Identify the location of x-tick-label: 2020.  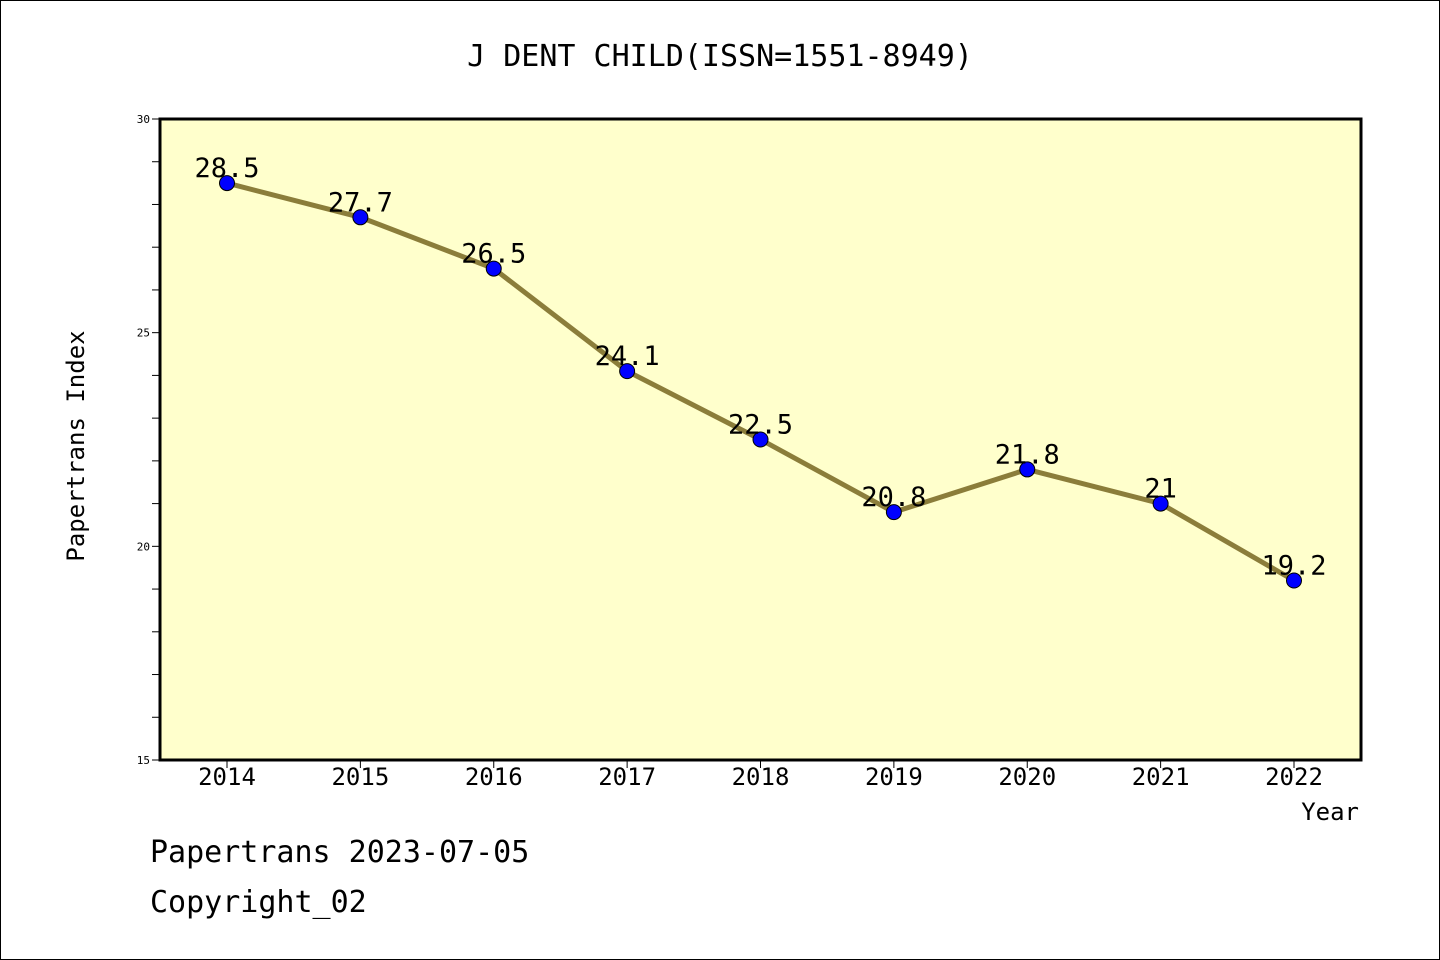
(1027, 777).